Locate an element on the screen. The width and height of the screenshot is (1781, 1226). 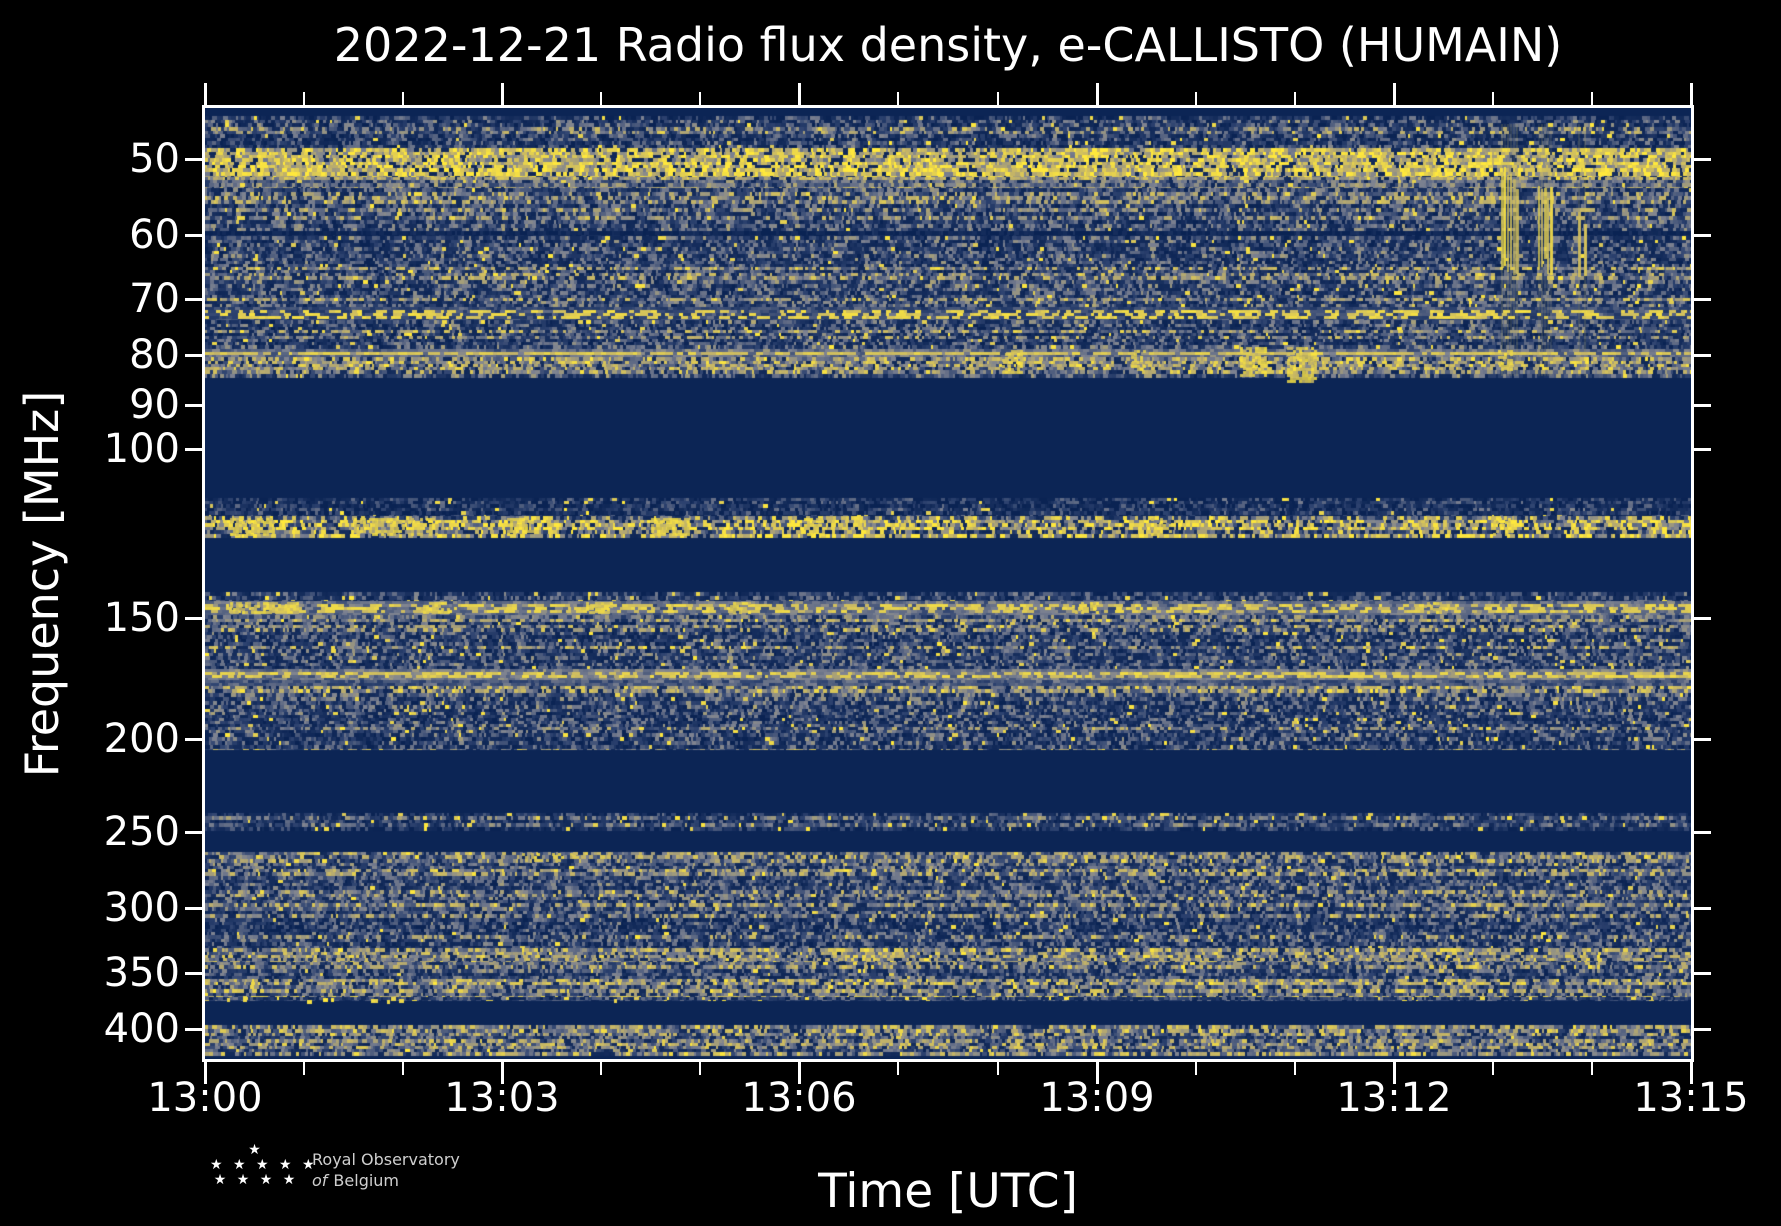
y-tick-label: 60 is located at coordinates (154, 235).